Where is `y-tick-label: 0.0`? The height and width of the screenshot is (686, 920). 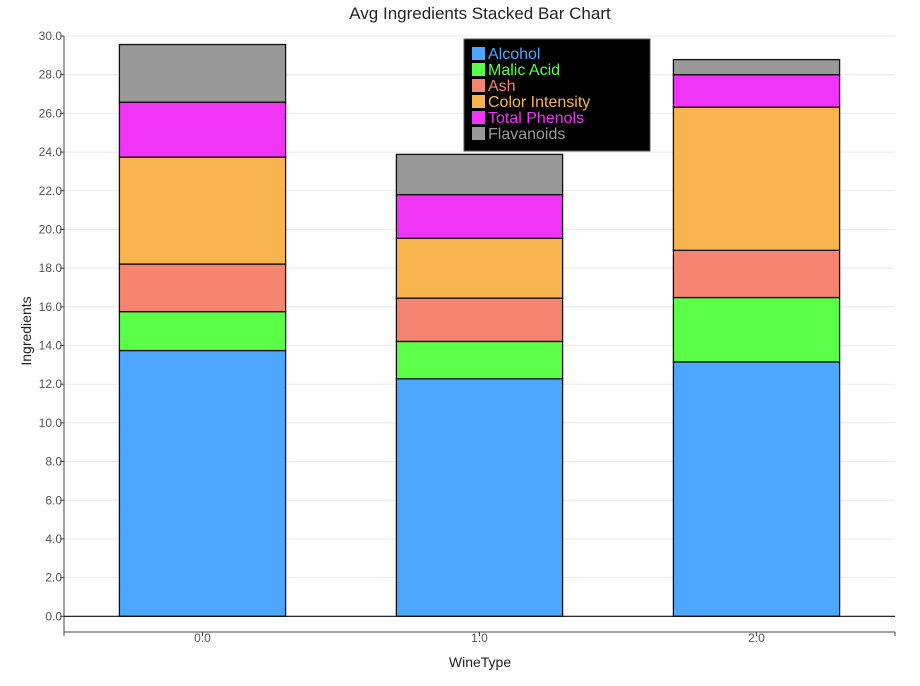
y-tick-label: 0.0 is located at coordinates (53, 616).